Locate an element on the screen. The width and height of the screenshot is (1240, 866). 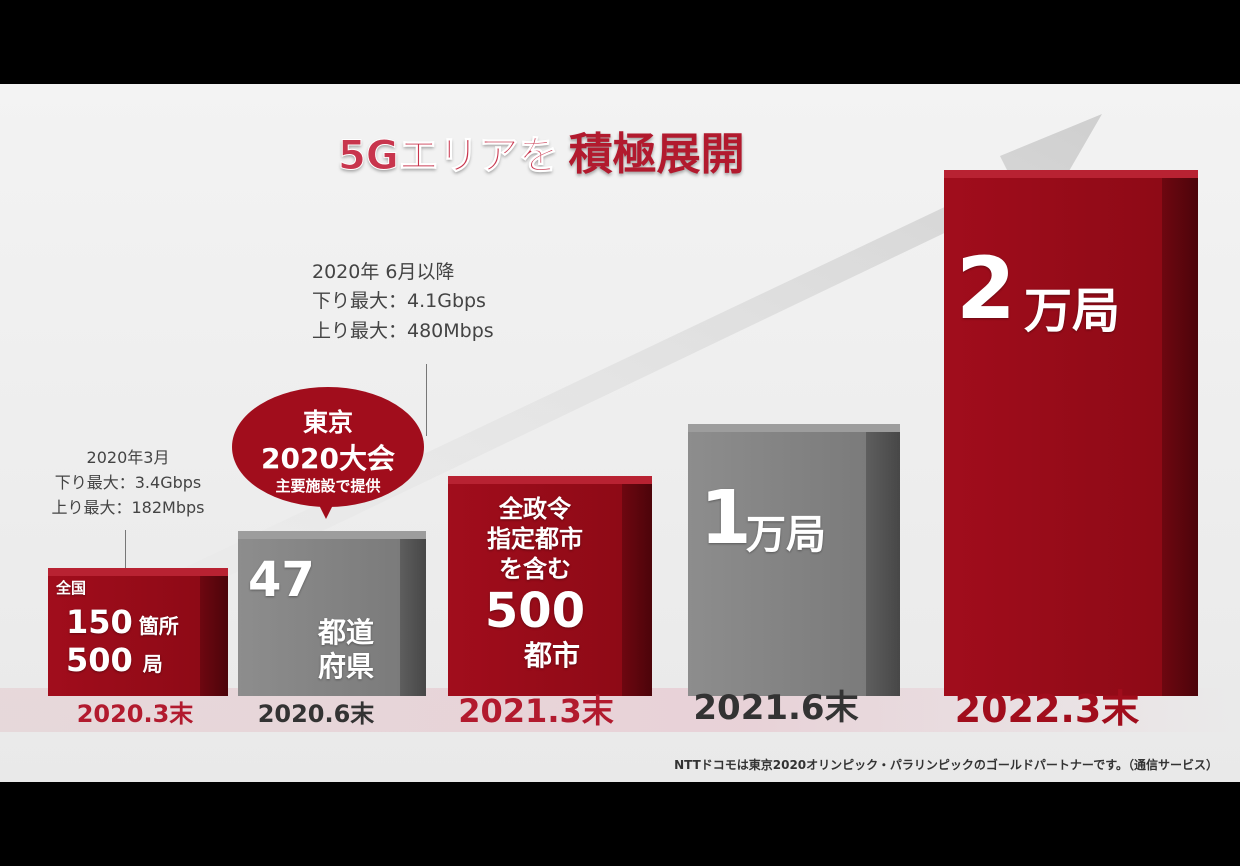
year-2021-6: 2021.6末 is located at coordinates (776, 708).